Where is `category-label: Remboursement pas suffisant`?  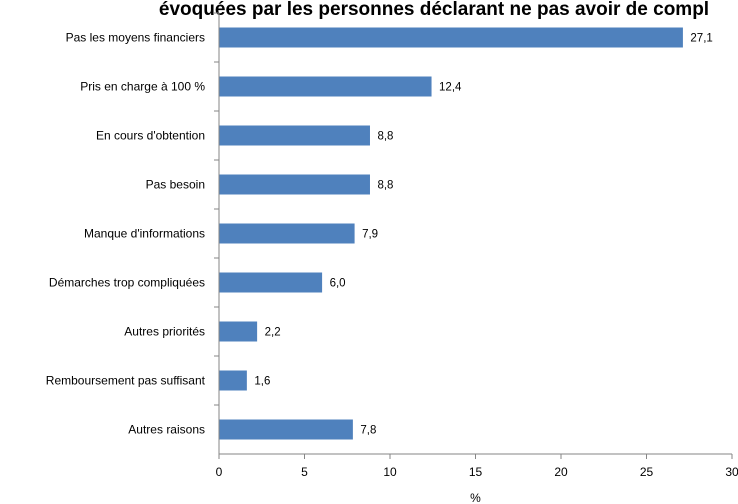
category-label: Remboursement pas suffisant is located at coordinates (126, 381).